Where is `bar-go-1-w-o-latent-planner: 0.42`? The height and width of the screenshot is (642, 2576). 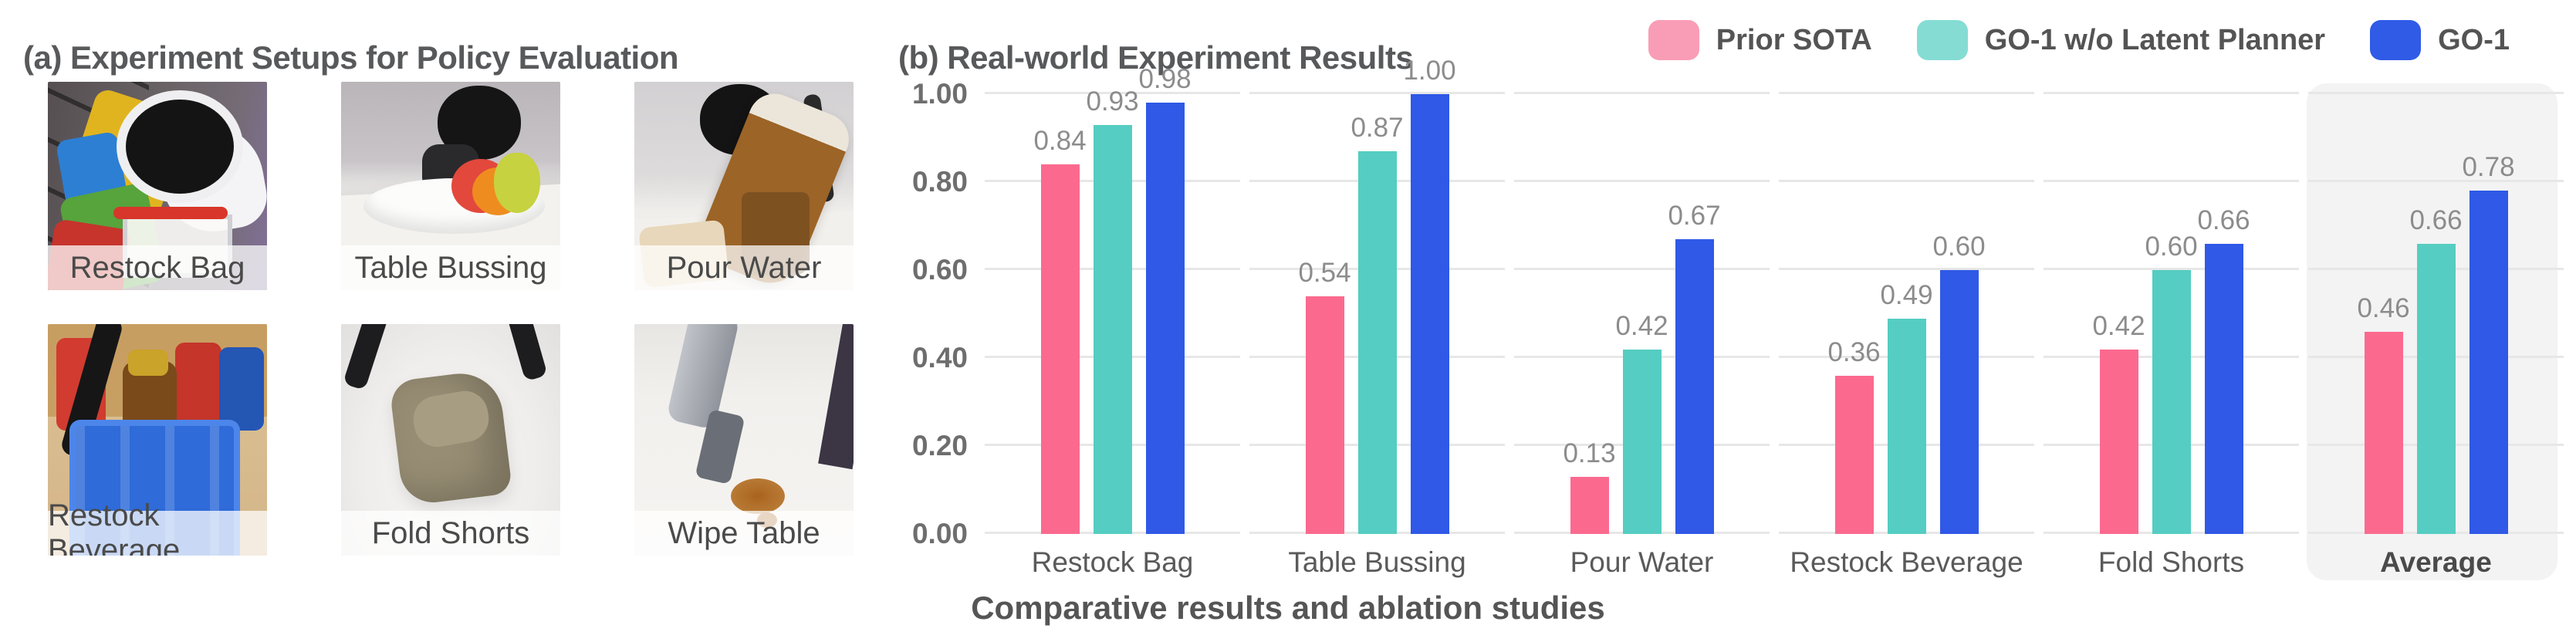
bar-go-1-w-o-latent-planner: 0.42 is located at coordinates (1641, 422).